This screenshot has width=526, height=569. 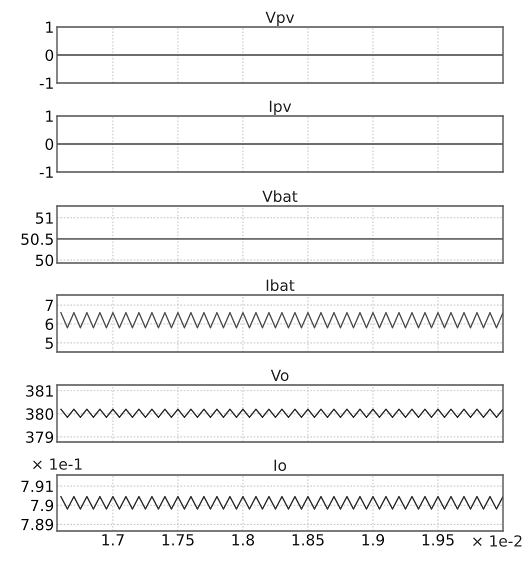 What do you see at coordinates (50, 324) in the screenshot?
I see `y-tick-label: 6` at bounding box center [50, 324].